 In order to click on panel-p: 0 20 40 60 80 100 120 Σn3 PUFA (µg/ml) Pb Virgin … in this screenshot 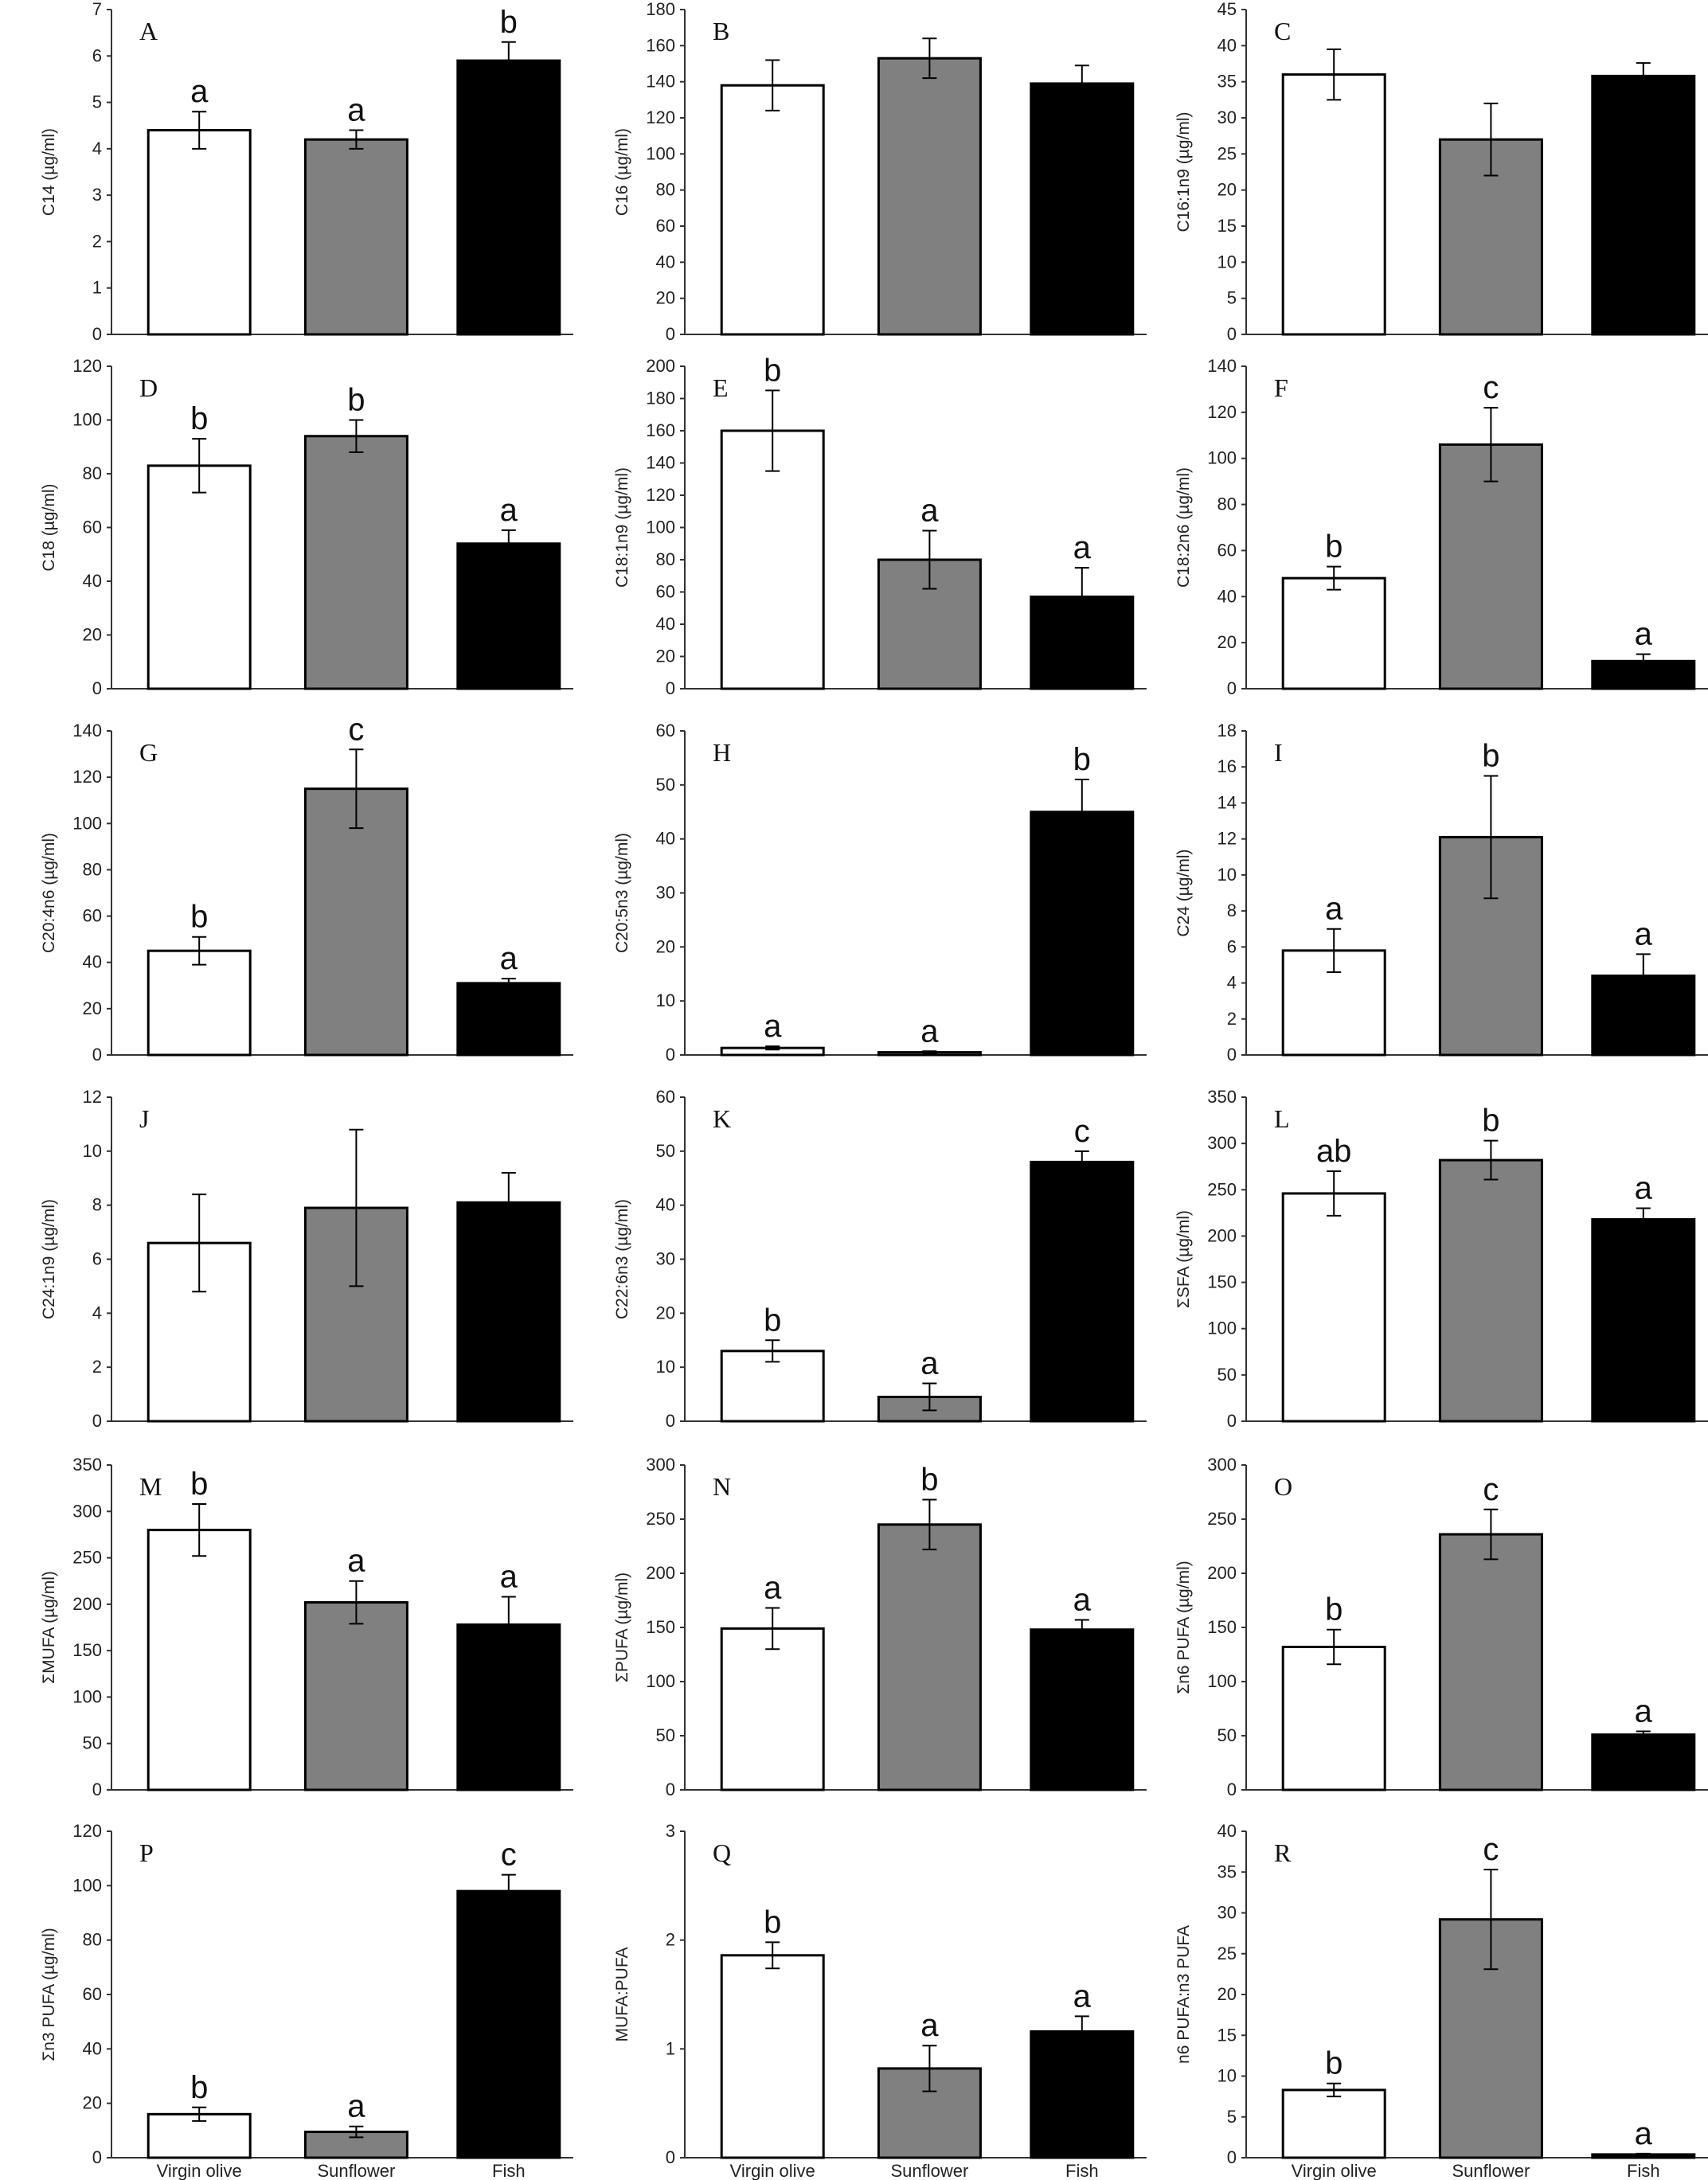, I will do `click(306, 2000)`.